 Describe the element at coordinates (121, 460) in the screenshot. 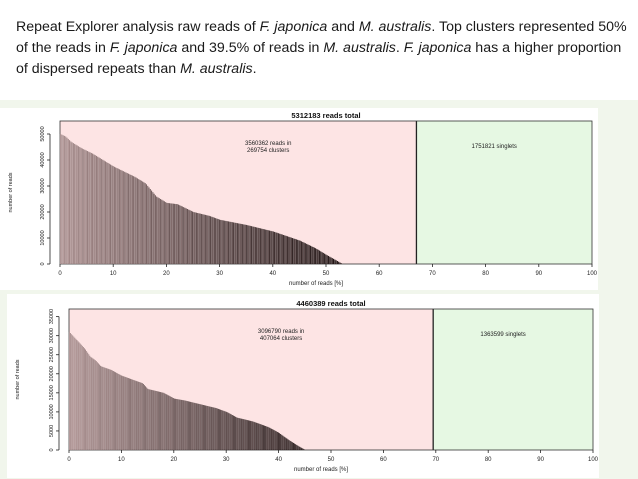

I see `x-tick-label: 10` at that location.